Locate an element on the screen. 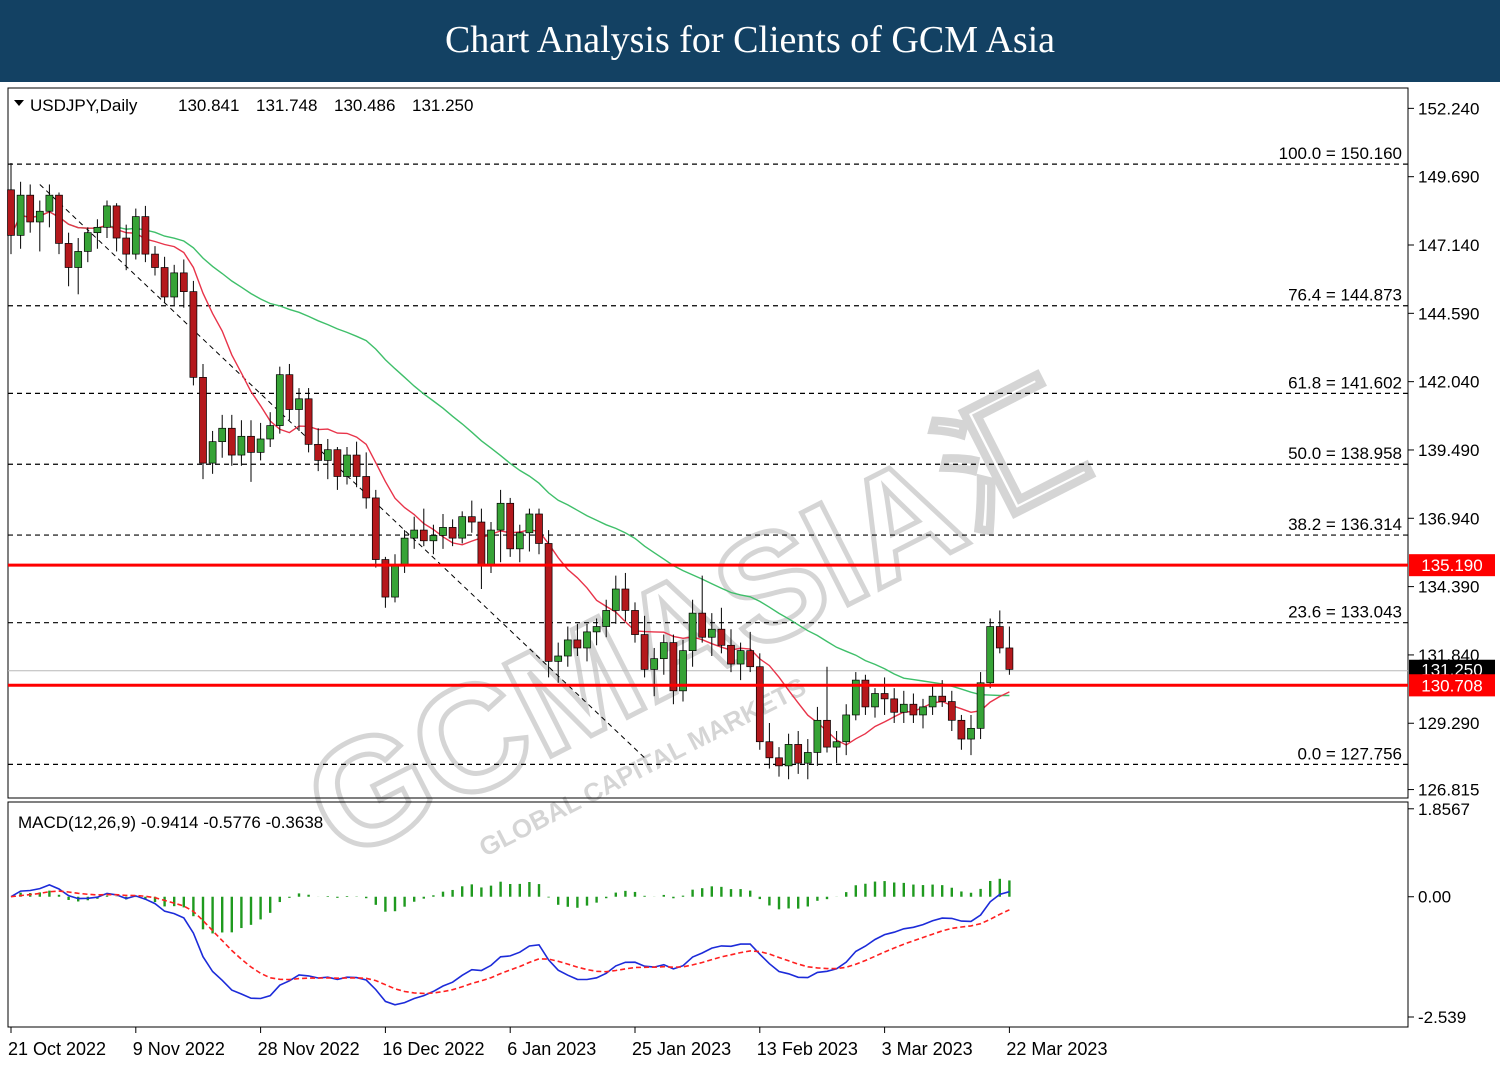 This screenshot has width=1500, height=1071. x-tick-label: 16 Dec 2022 is located at coordinates (433, 1049).